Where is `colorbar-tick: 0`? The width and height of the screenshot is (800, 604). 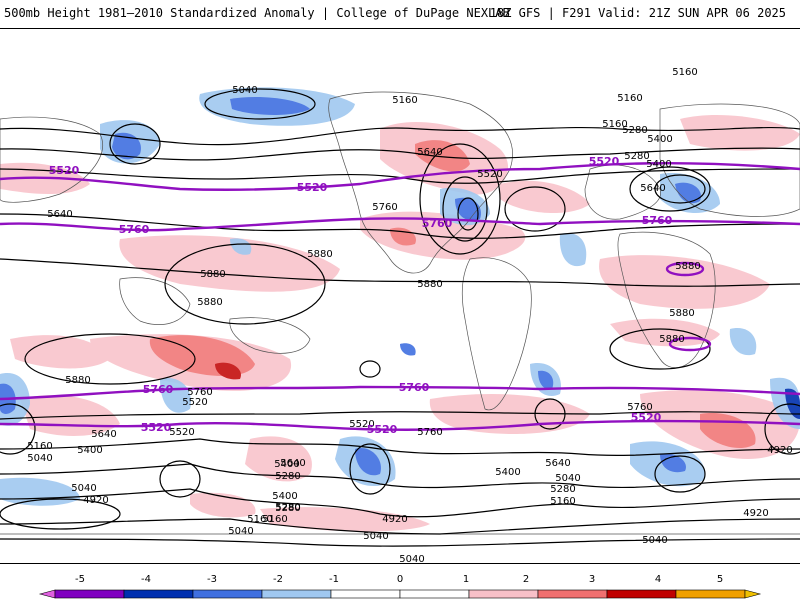
colorbar-tick: 0 is located at coordinates (400, 579).